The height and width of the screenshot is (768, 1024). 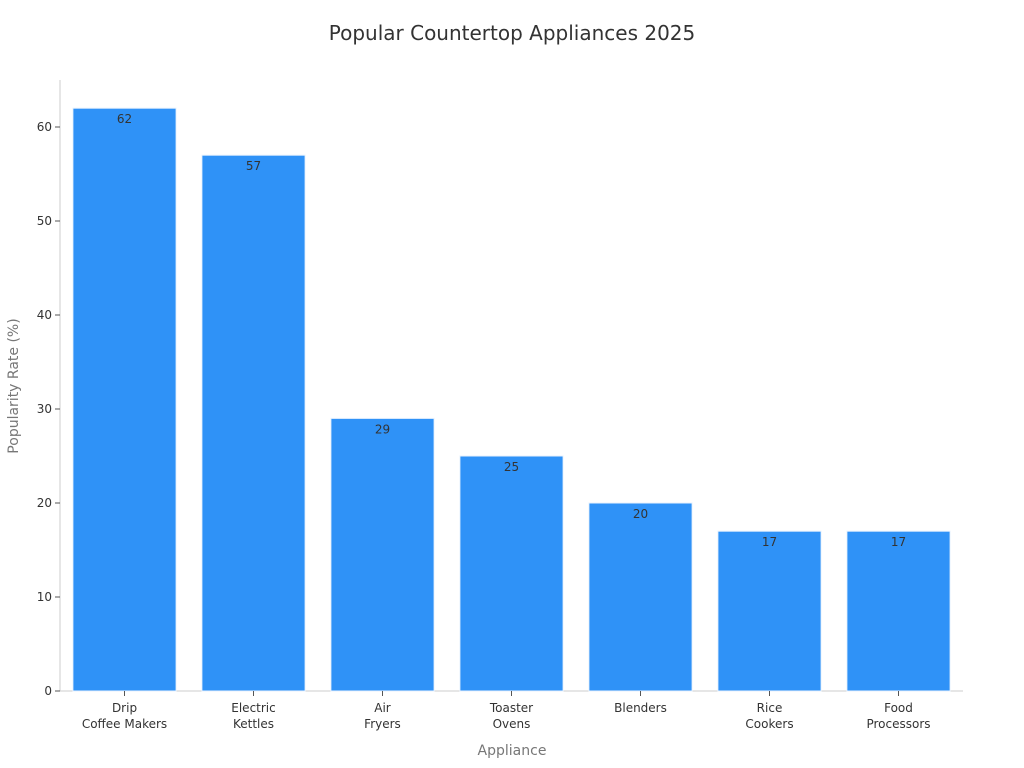 What do you see at coordinates (44, 597) in the screenshot?
I see `y-tick-label: 10` at bounding box center [44, 597].